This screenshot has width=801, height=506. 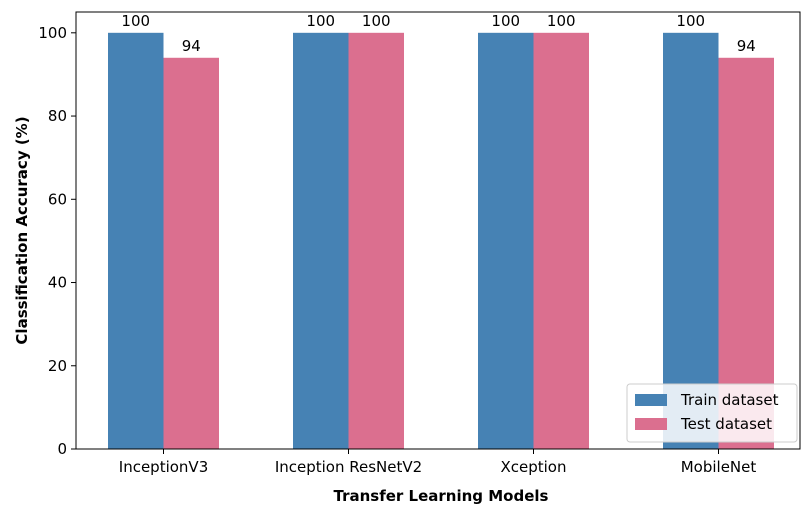 I want to click on legend-box, so click(x=712, y=413).